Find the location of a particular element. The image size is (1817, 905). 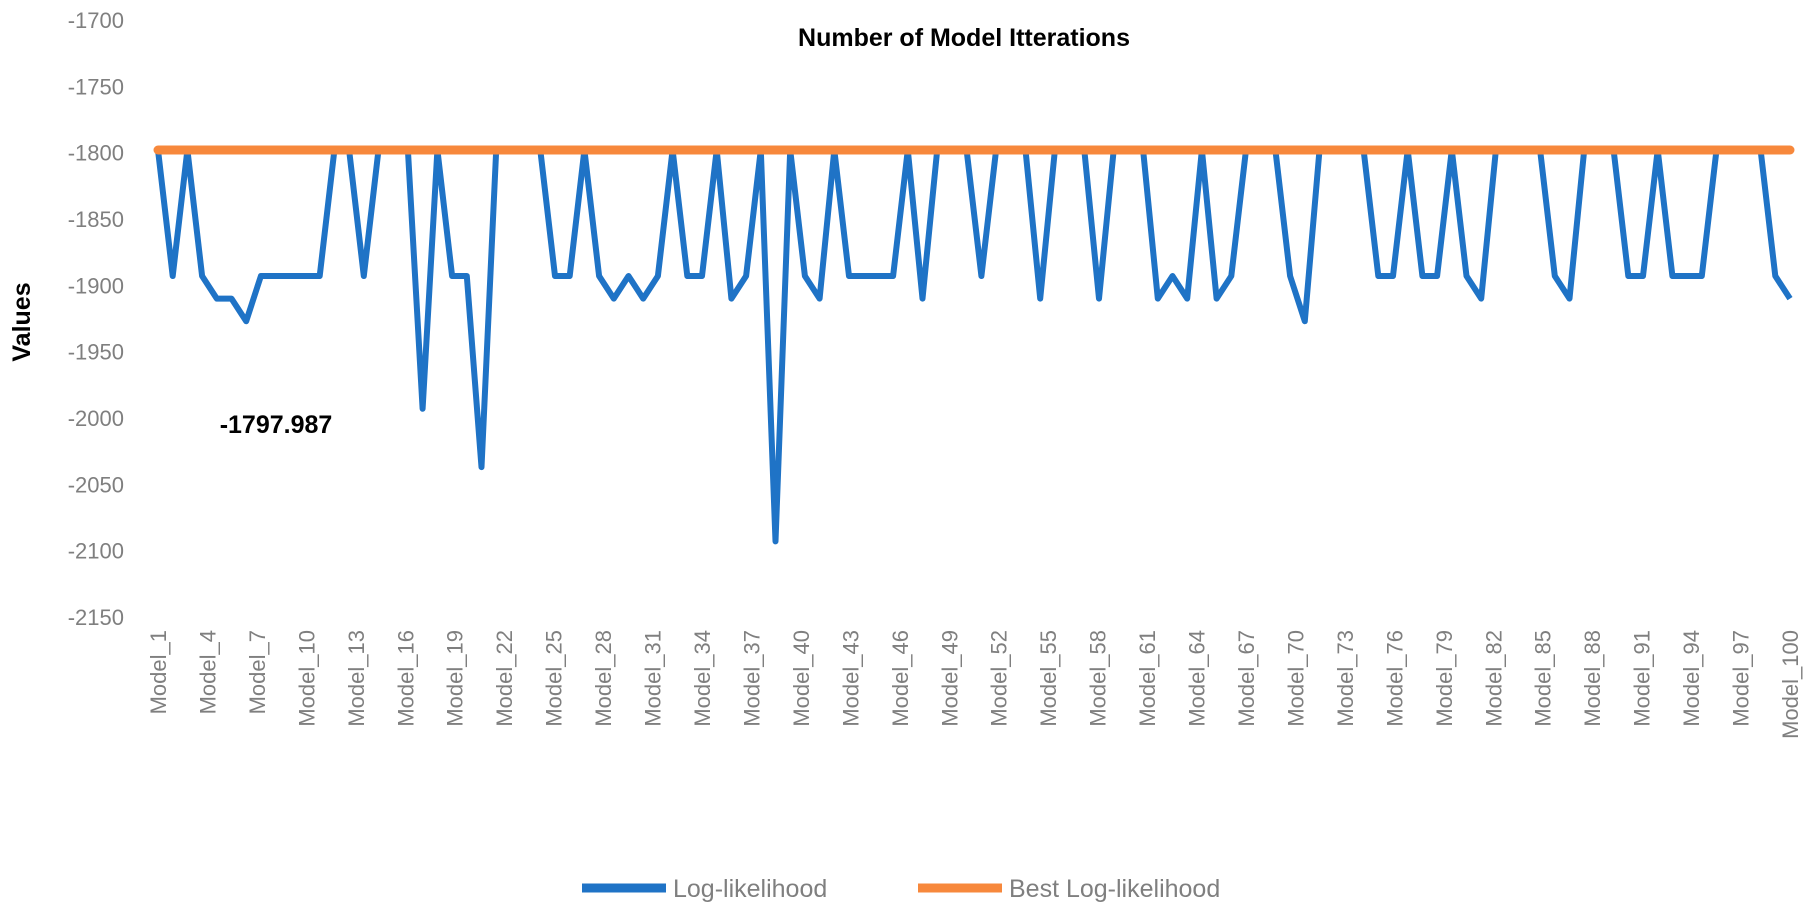

x-tick-label: Model_64 is located at coordinates (1197, 678).